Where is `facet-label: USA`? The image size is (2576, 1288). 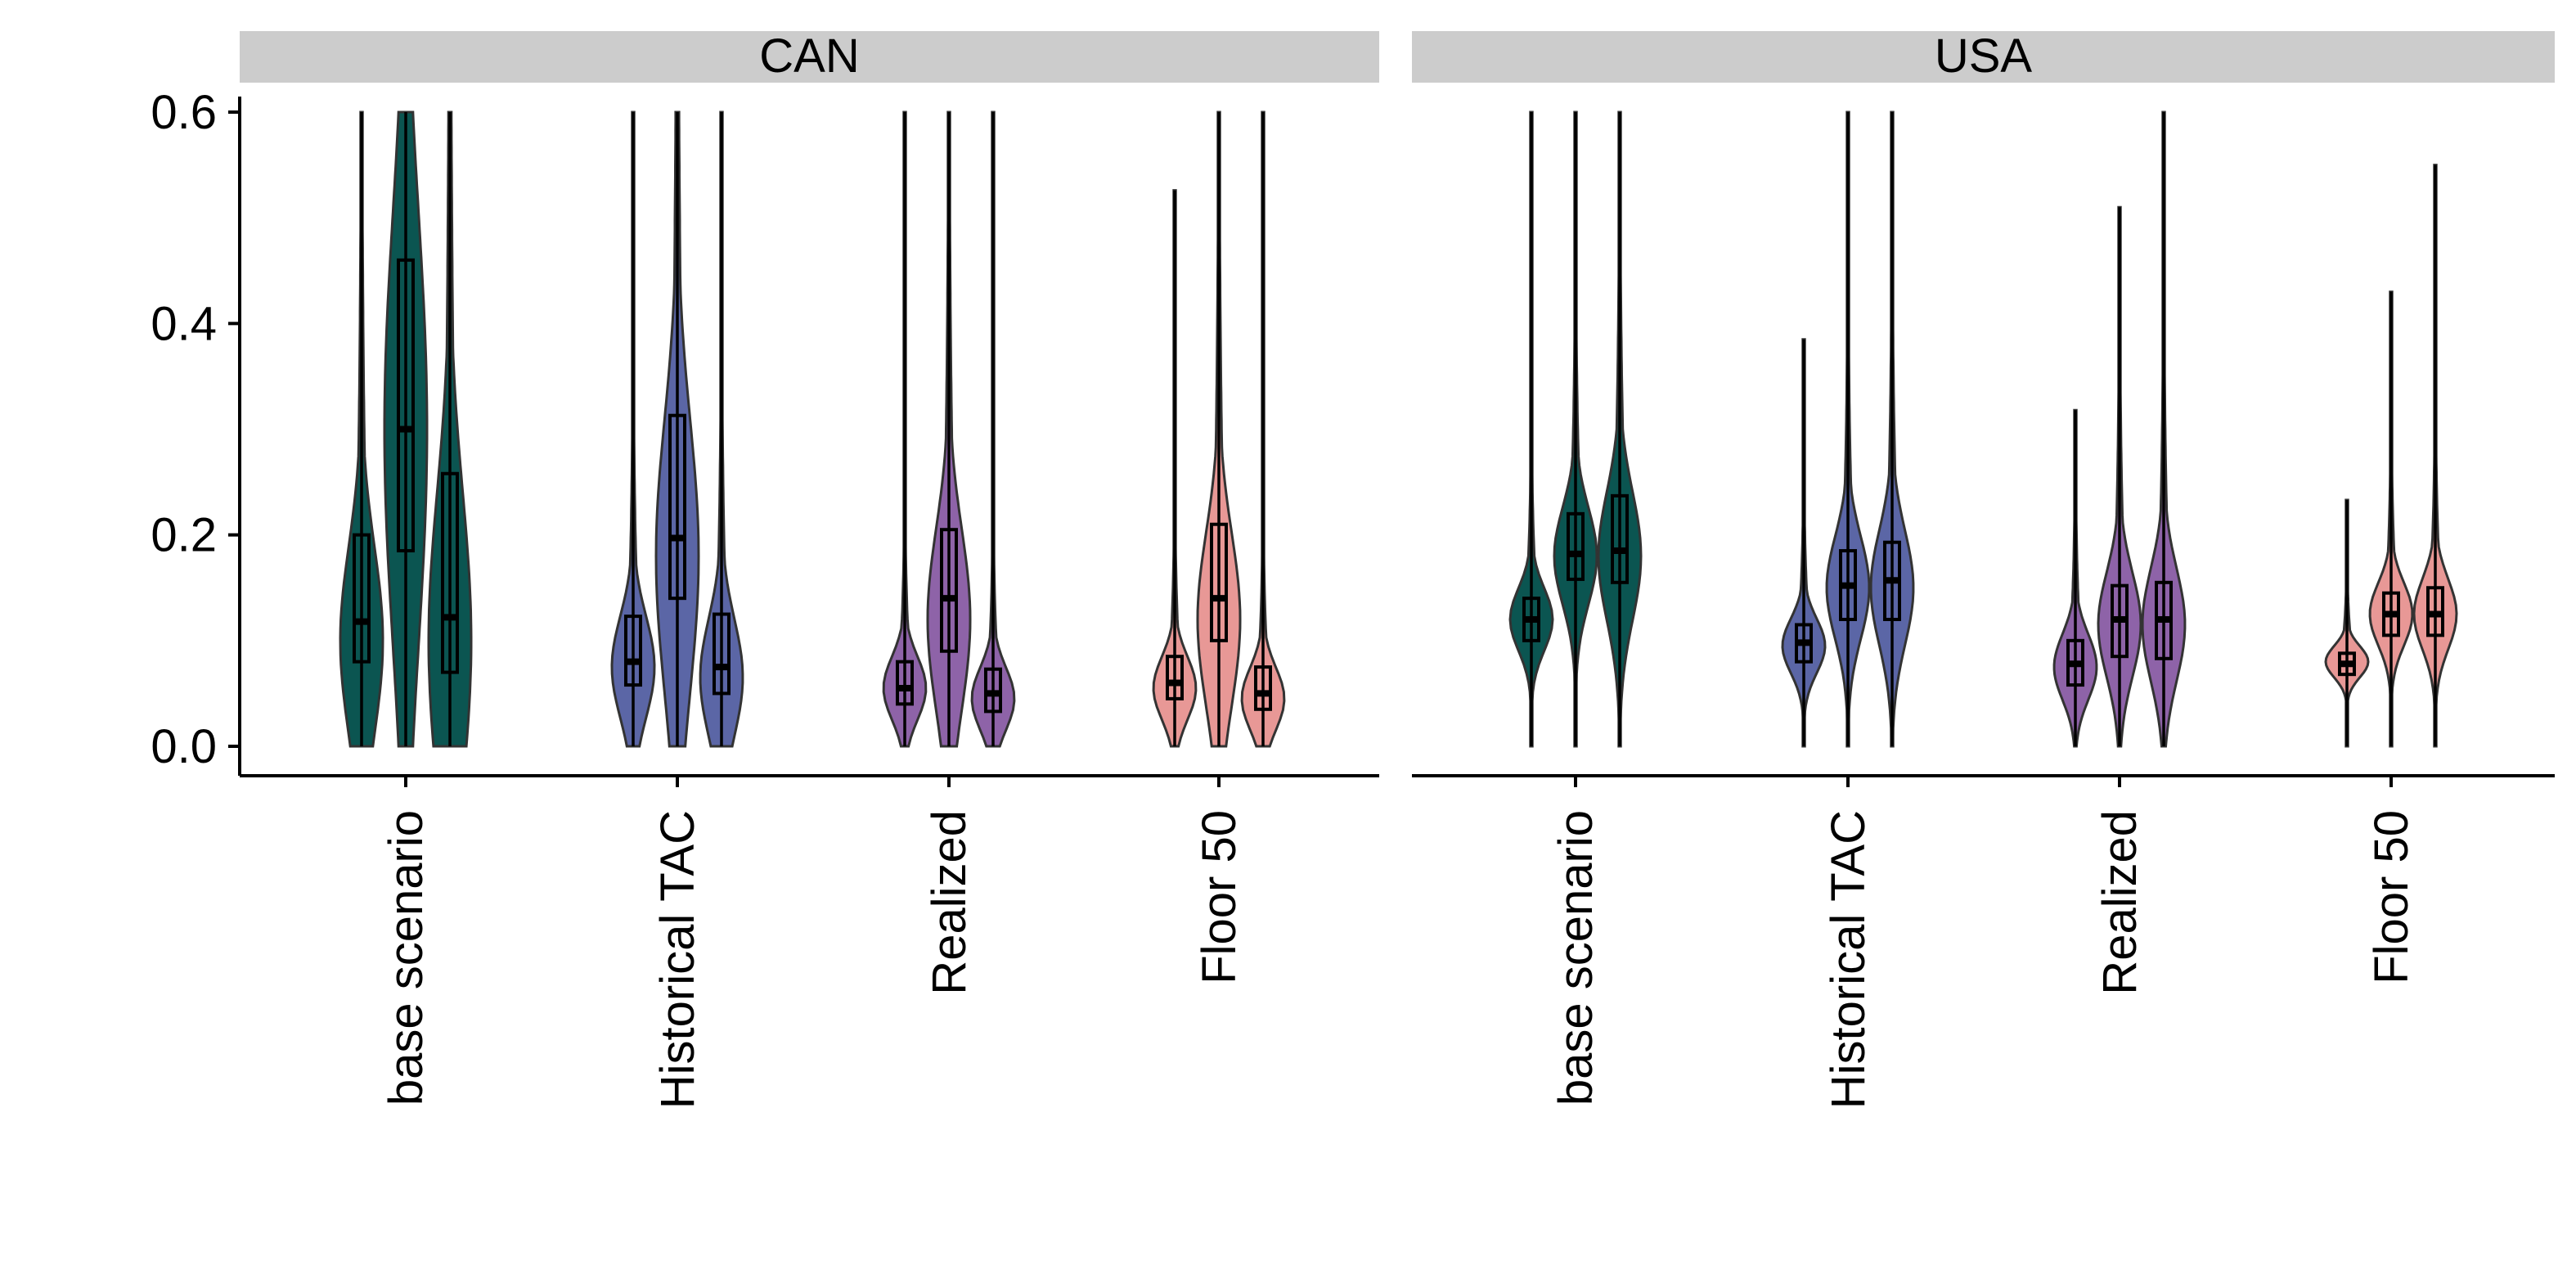
facet-label: USA is located at coordinates (1984, 56).